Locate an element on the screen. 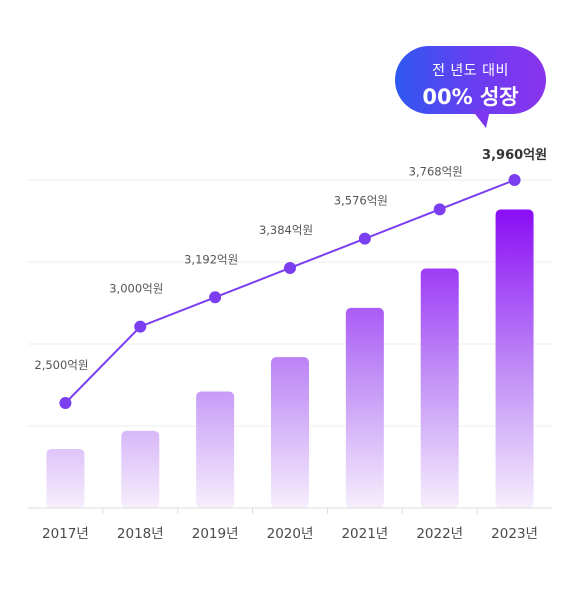 The width and height of the screenshot is (580, 590). line-value-label-6: 3,960억원 is located at coordinates (514, 155).